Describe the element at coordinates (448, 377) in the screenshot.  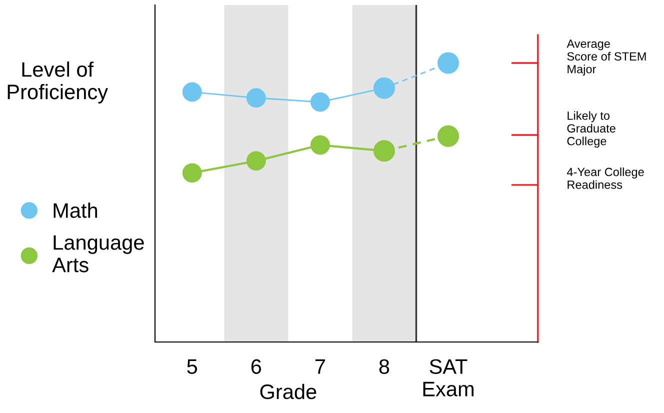
I see `x-tick-label: SAT Exam` at that location.